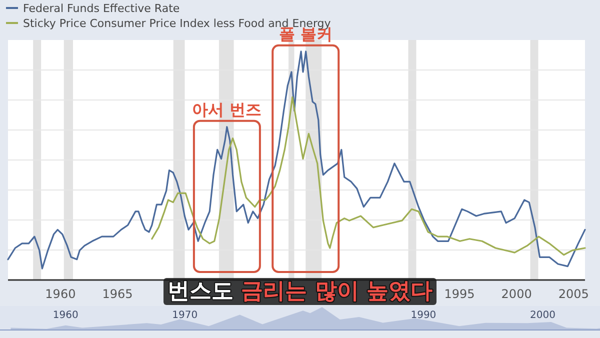 Image resolution: width=600 pixels, height=338 pixels. Describe the element at coordinates (185, 315) in the screenshot. I see `x-tick-label: 1970` at that location.